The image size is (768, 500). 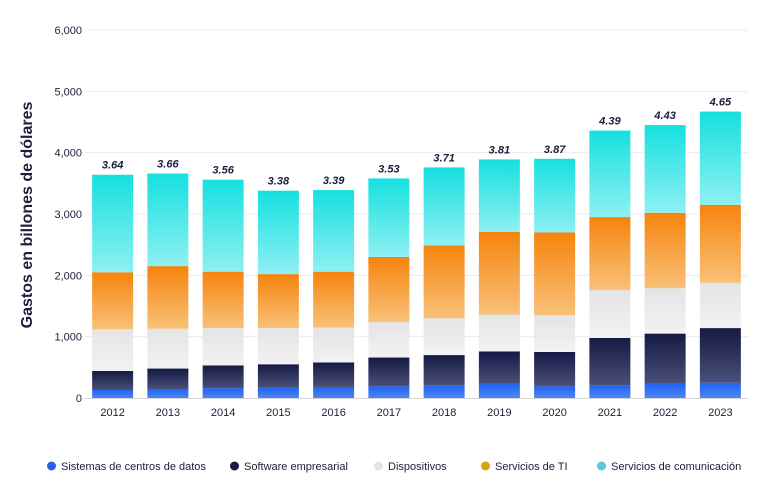 I want to click on y-tick-label: 4,000, so click(x=68, y=154).